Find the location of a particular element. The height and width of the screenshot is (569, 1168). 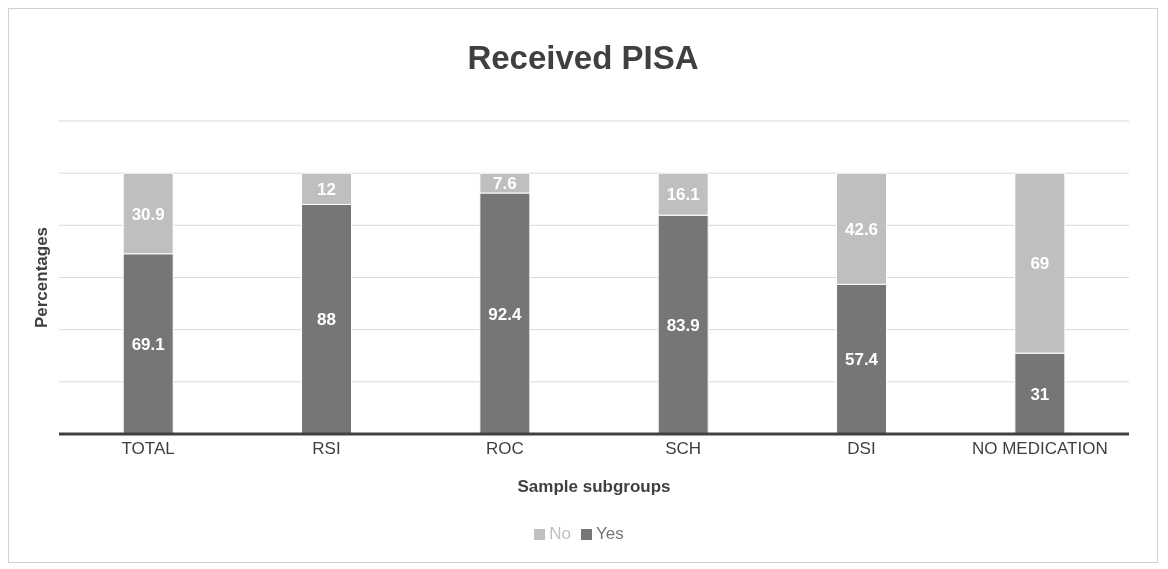

data-label: 92.4 is located at coordinates (505, 314).